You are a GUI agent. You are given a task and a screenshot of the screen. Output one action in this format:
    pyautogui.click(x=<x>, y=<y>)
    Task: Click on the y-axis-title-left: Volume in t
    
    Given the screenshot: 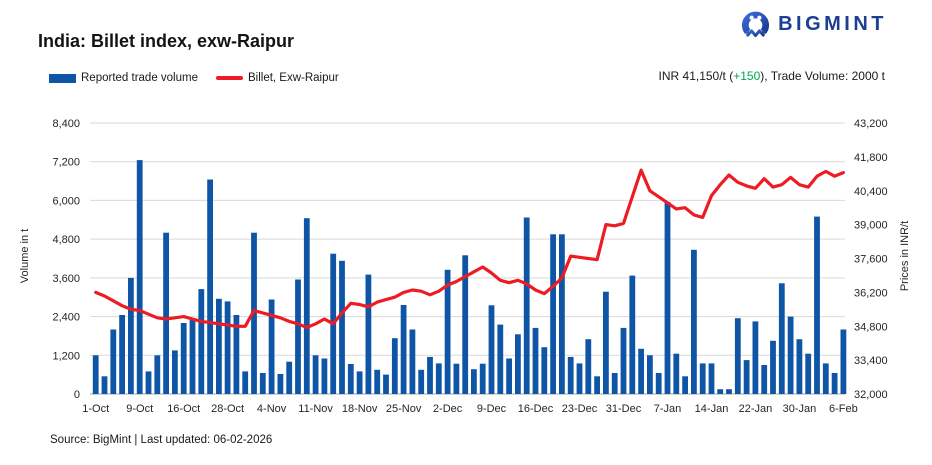 What is the action you would take?
    pyautogui.click(x=25, y=256)
    